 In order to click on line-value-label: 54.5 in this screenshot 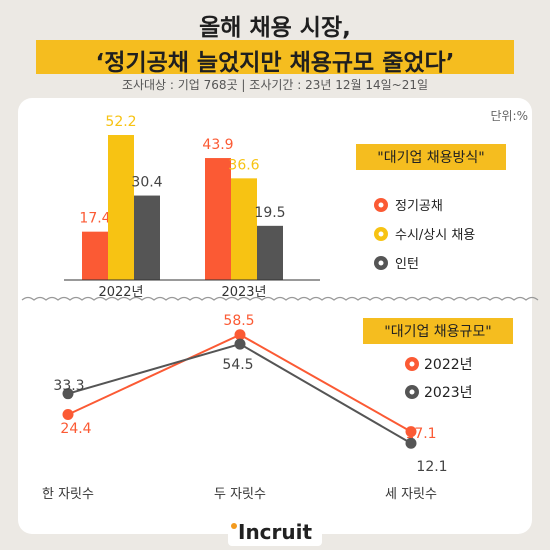, I will do `click(237, 365)`.